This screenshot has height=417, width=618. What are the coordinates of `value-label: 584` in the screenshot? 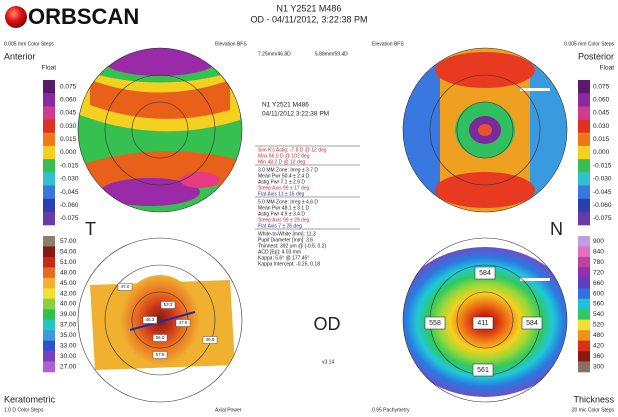 It's located at (532, 323).